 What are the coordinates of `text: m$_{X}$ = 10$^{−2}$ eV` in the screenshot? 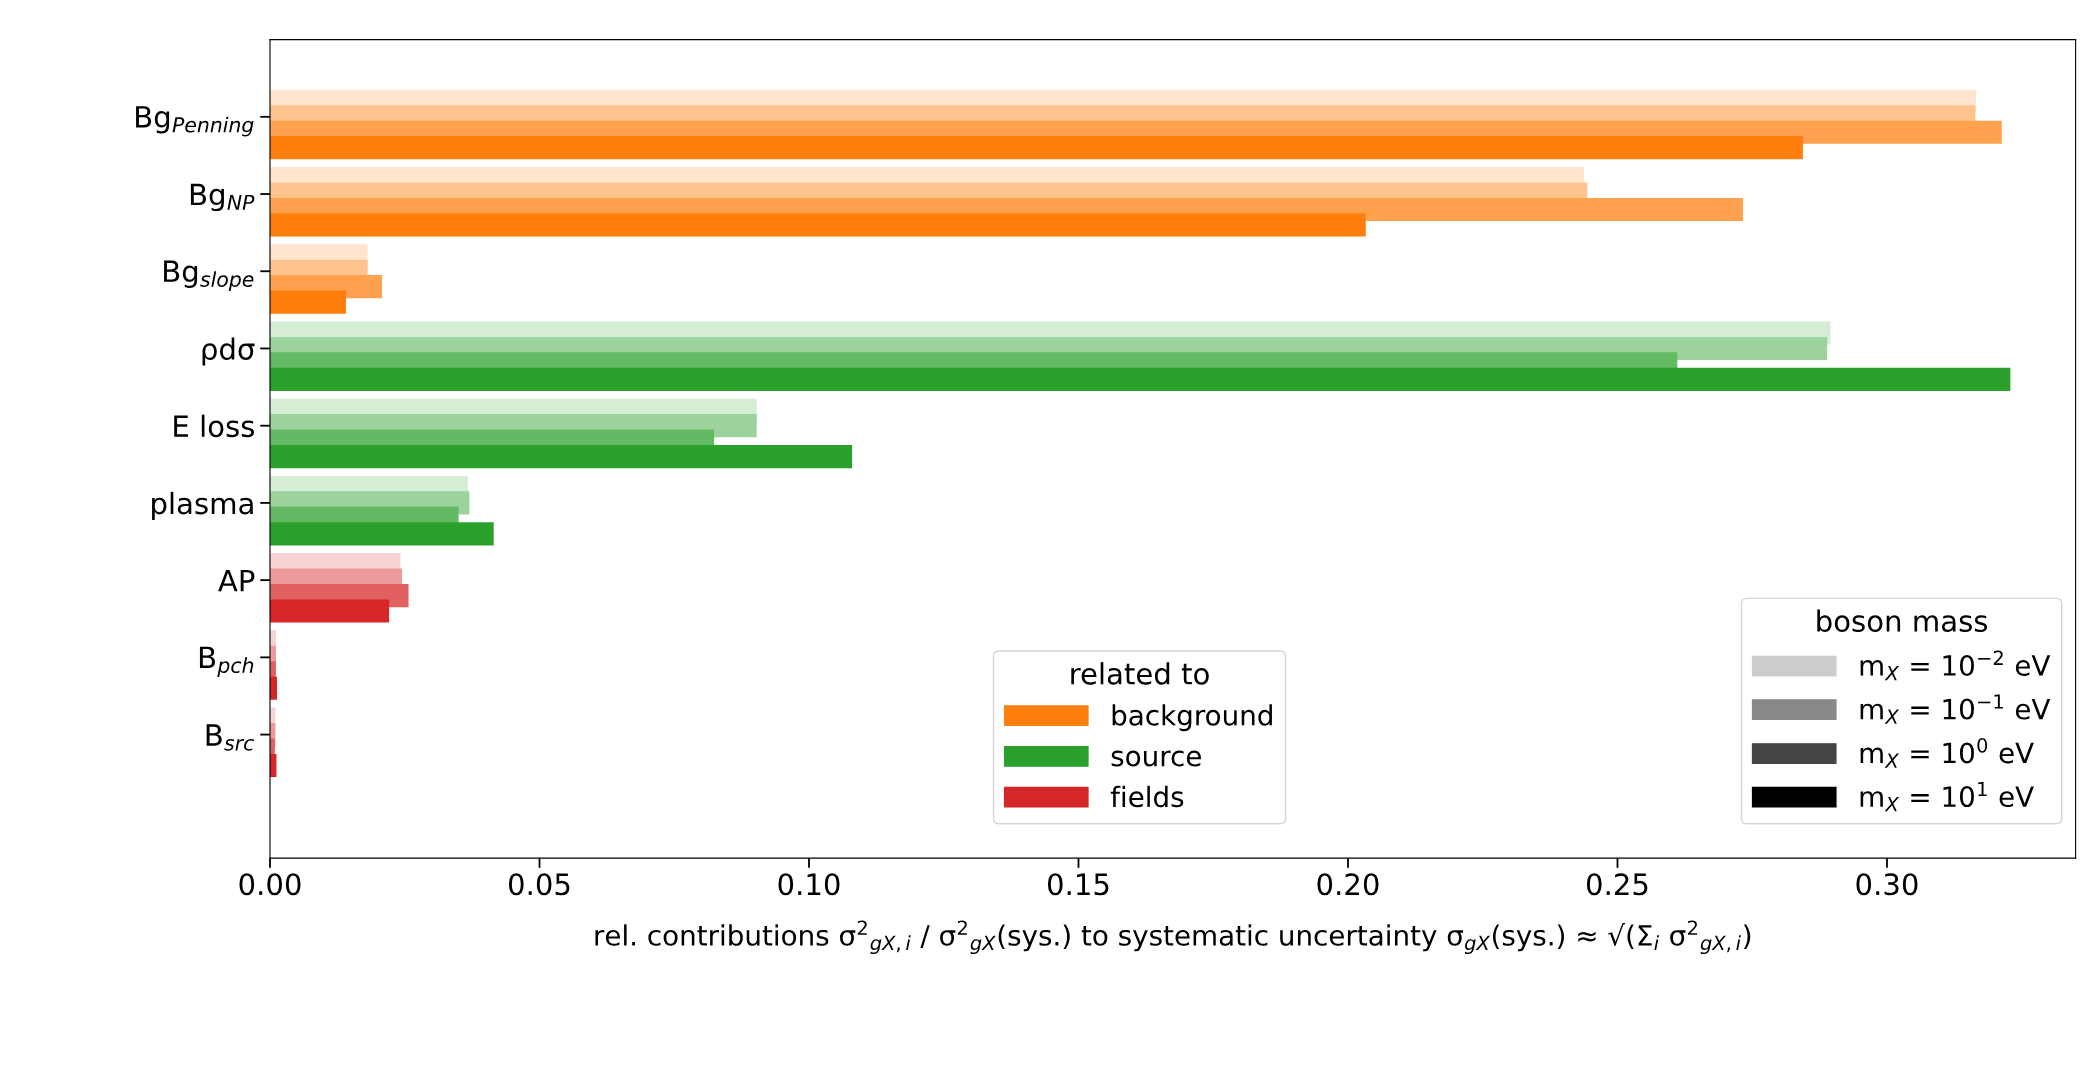 It's located at (1955, 665).